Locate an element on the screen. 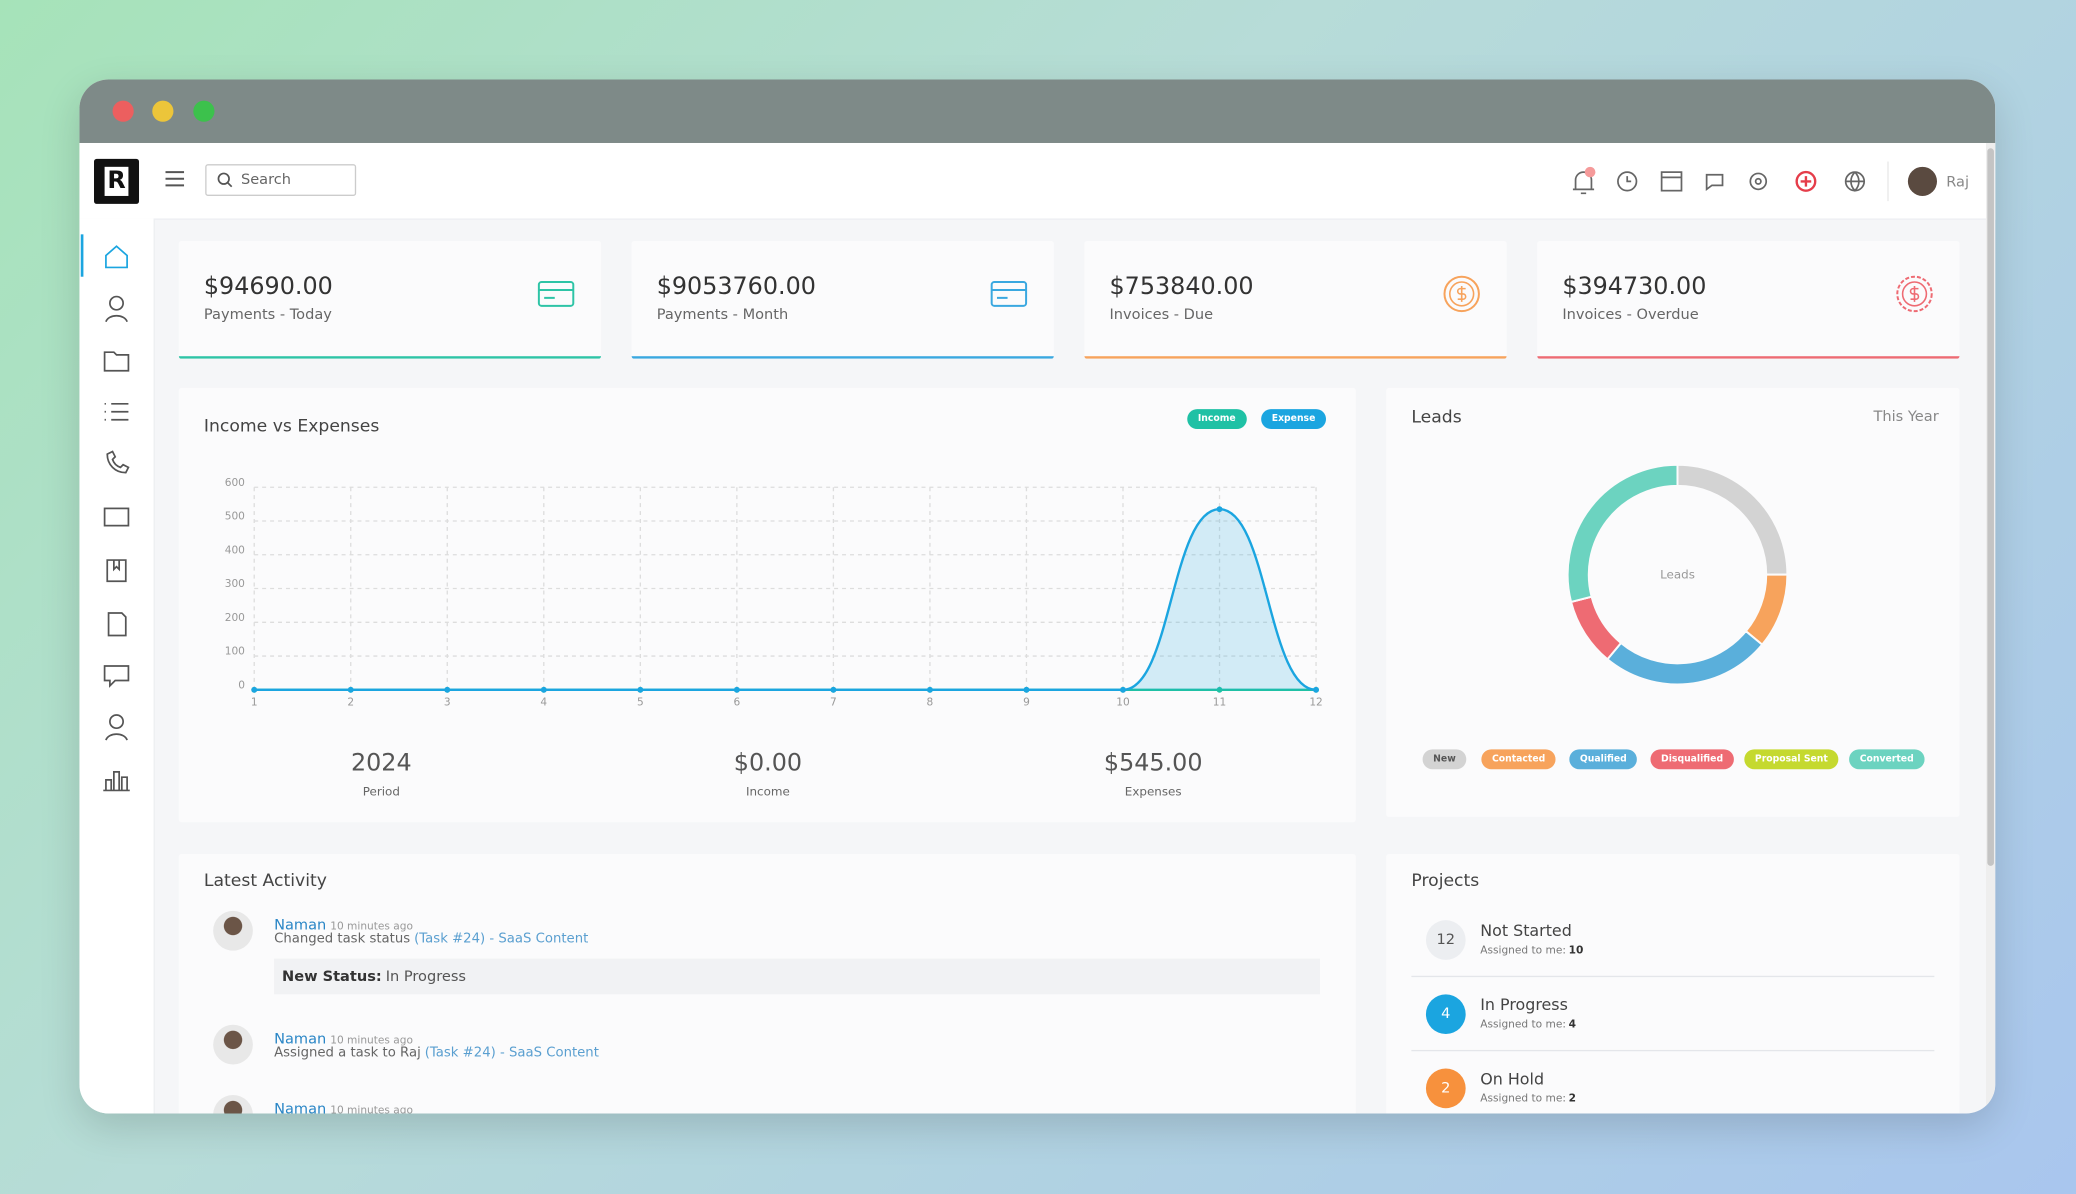 The width and height of the screenshot is (2076, 1194). legend-pill: Proposal Sent is located at coordinates (1791, 759).